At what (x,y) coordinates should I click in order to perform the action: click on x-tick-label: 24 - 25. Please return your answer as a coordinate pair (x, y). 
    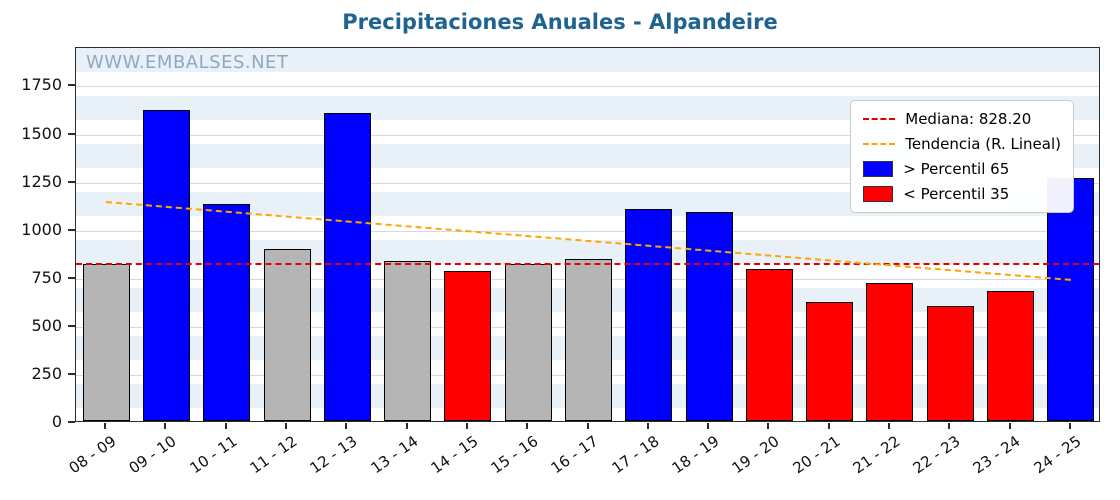
    Looking at the image, I should click on (1057, 455).